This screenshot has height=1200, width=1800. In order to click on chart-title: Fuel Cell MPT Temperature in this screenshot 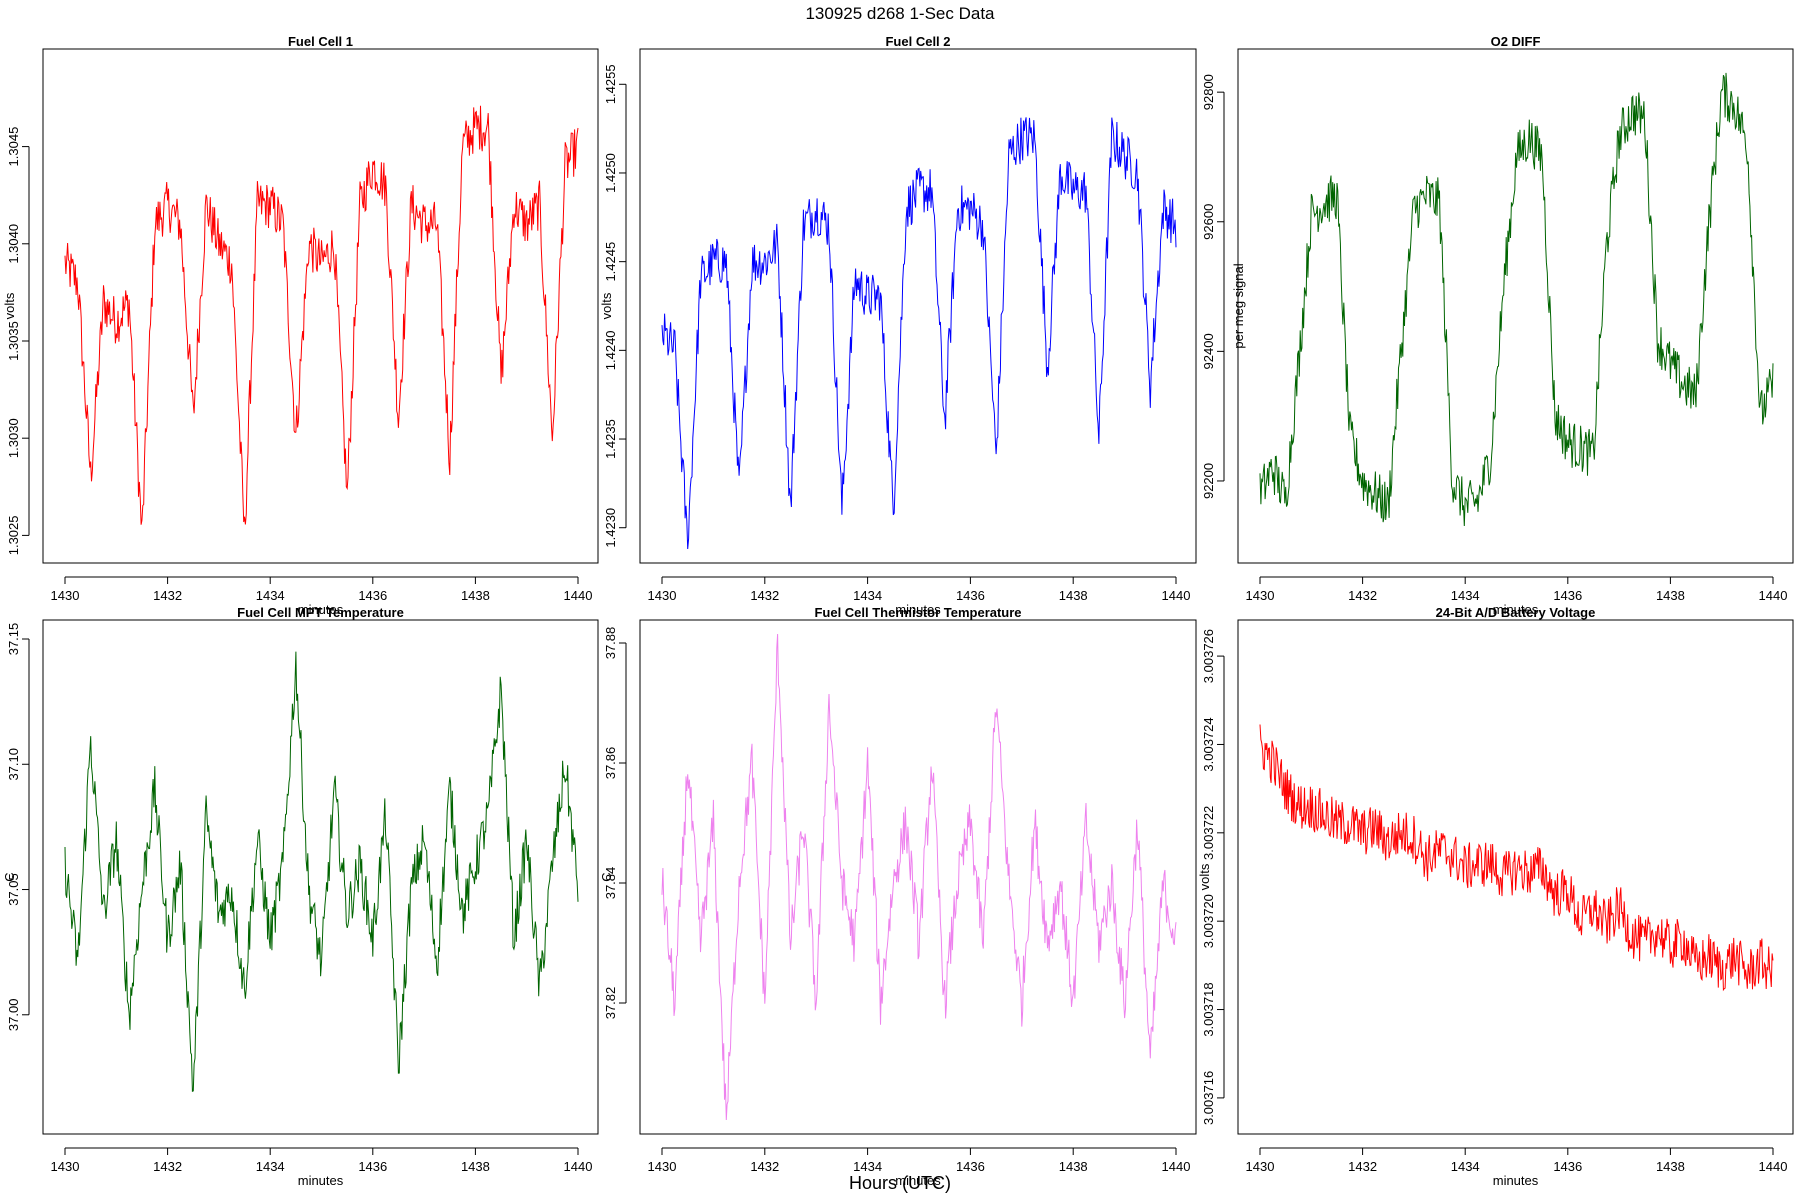, I will do `click(320, 612)`.